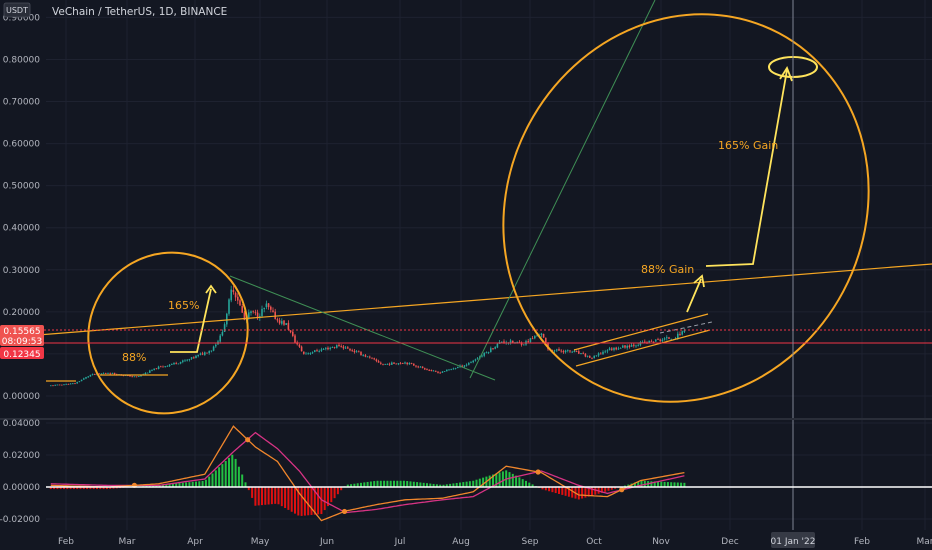  What do you see at coordinates (746, 168) in the screenshot?
I see `right-gain-arrow` at bounding box center [746, 168].